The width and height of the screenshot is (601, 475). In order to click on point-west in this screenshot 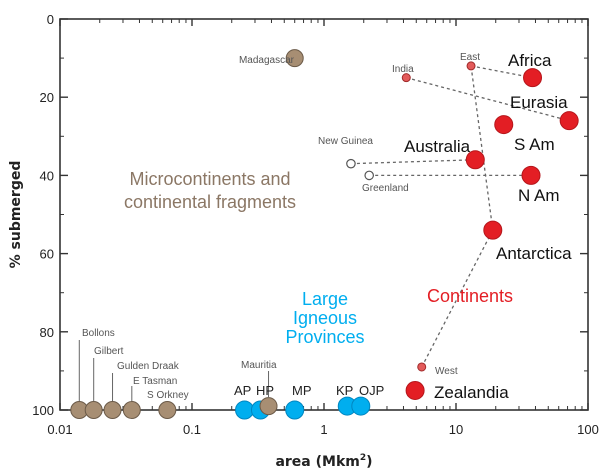, I will do `click(422, 367)`.